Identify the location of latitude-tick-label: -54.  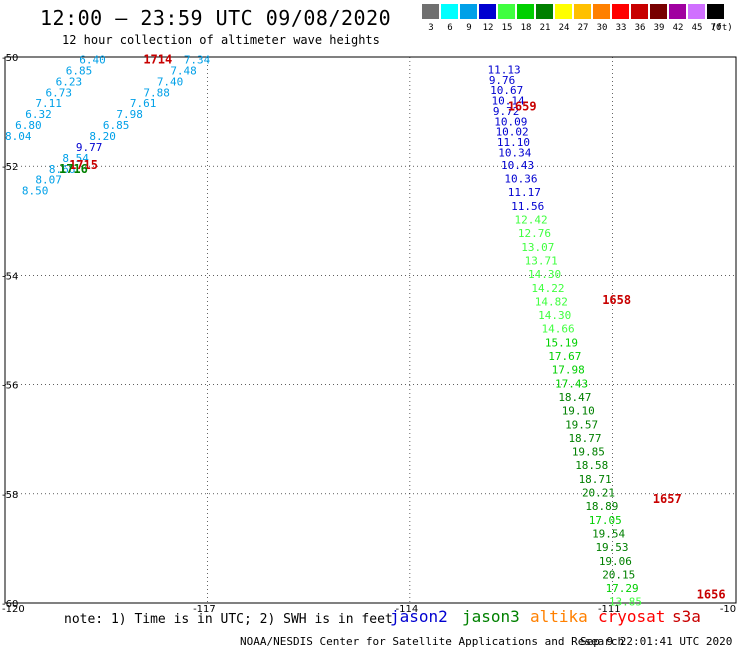
(10, 276).